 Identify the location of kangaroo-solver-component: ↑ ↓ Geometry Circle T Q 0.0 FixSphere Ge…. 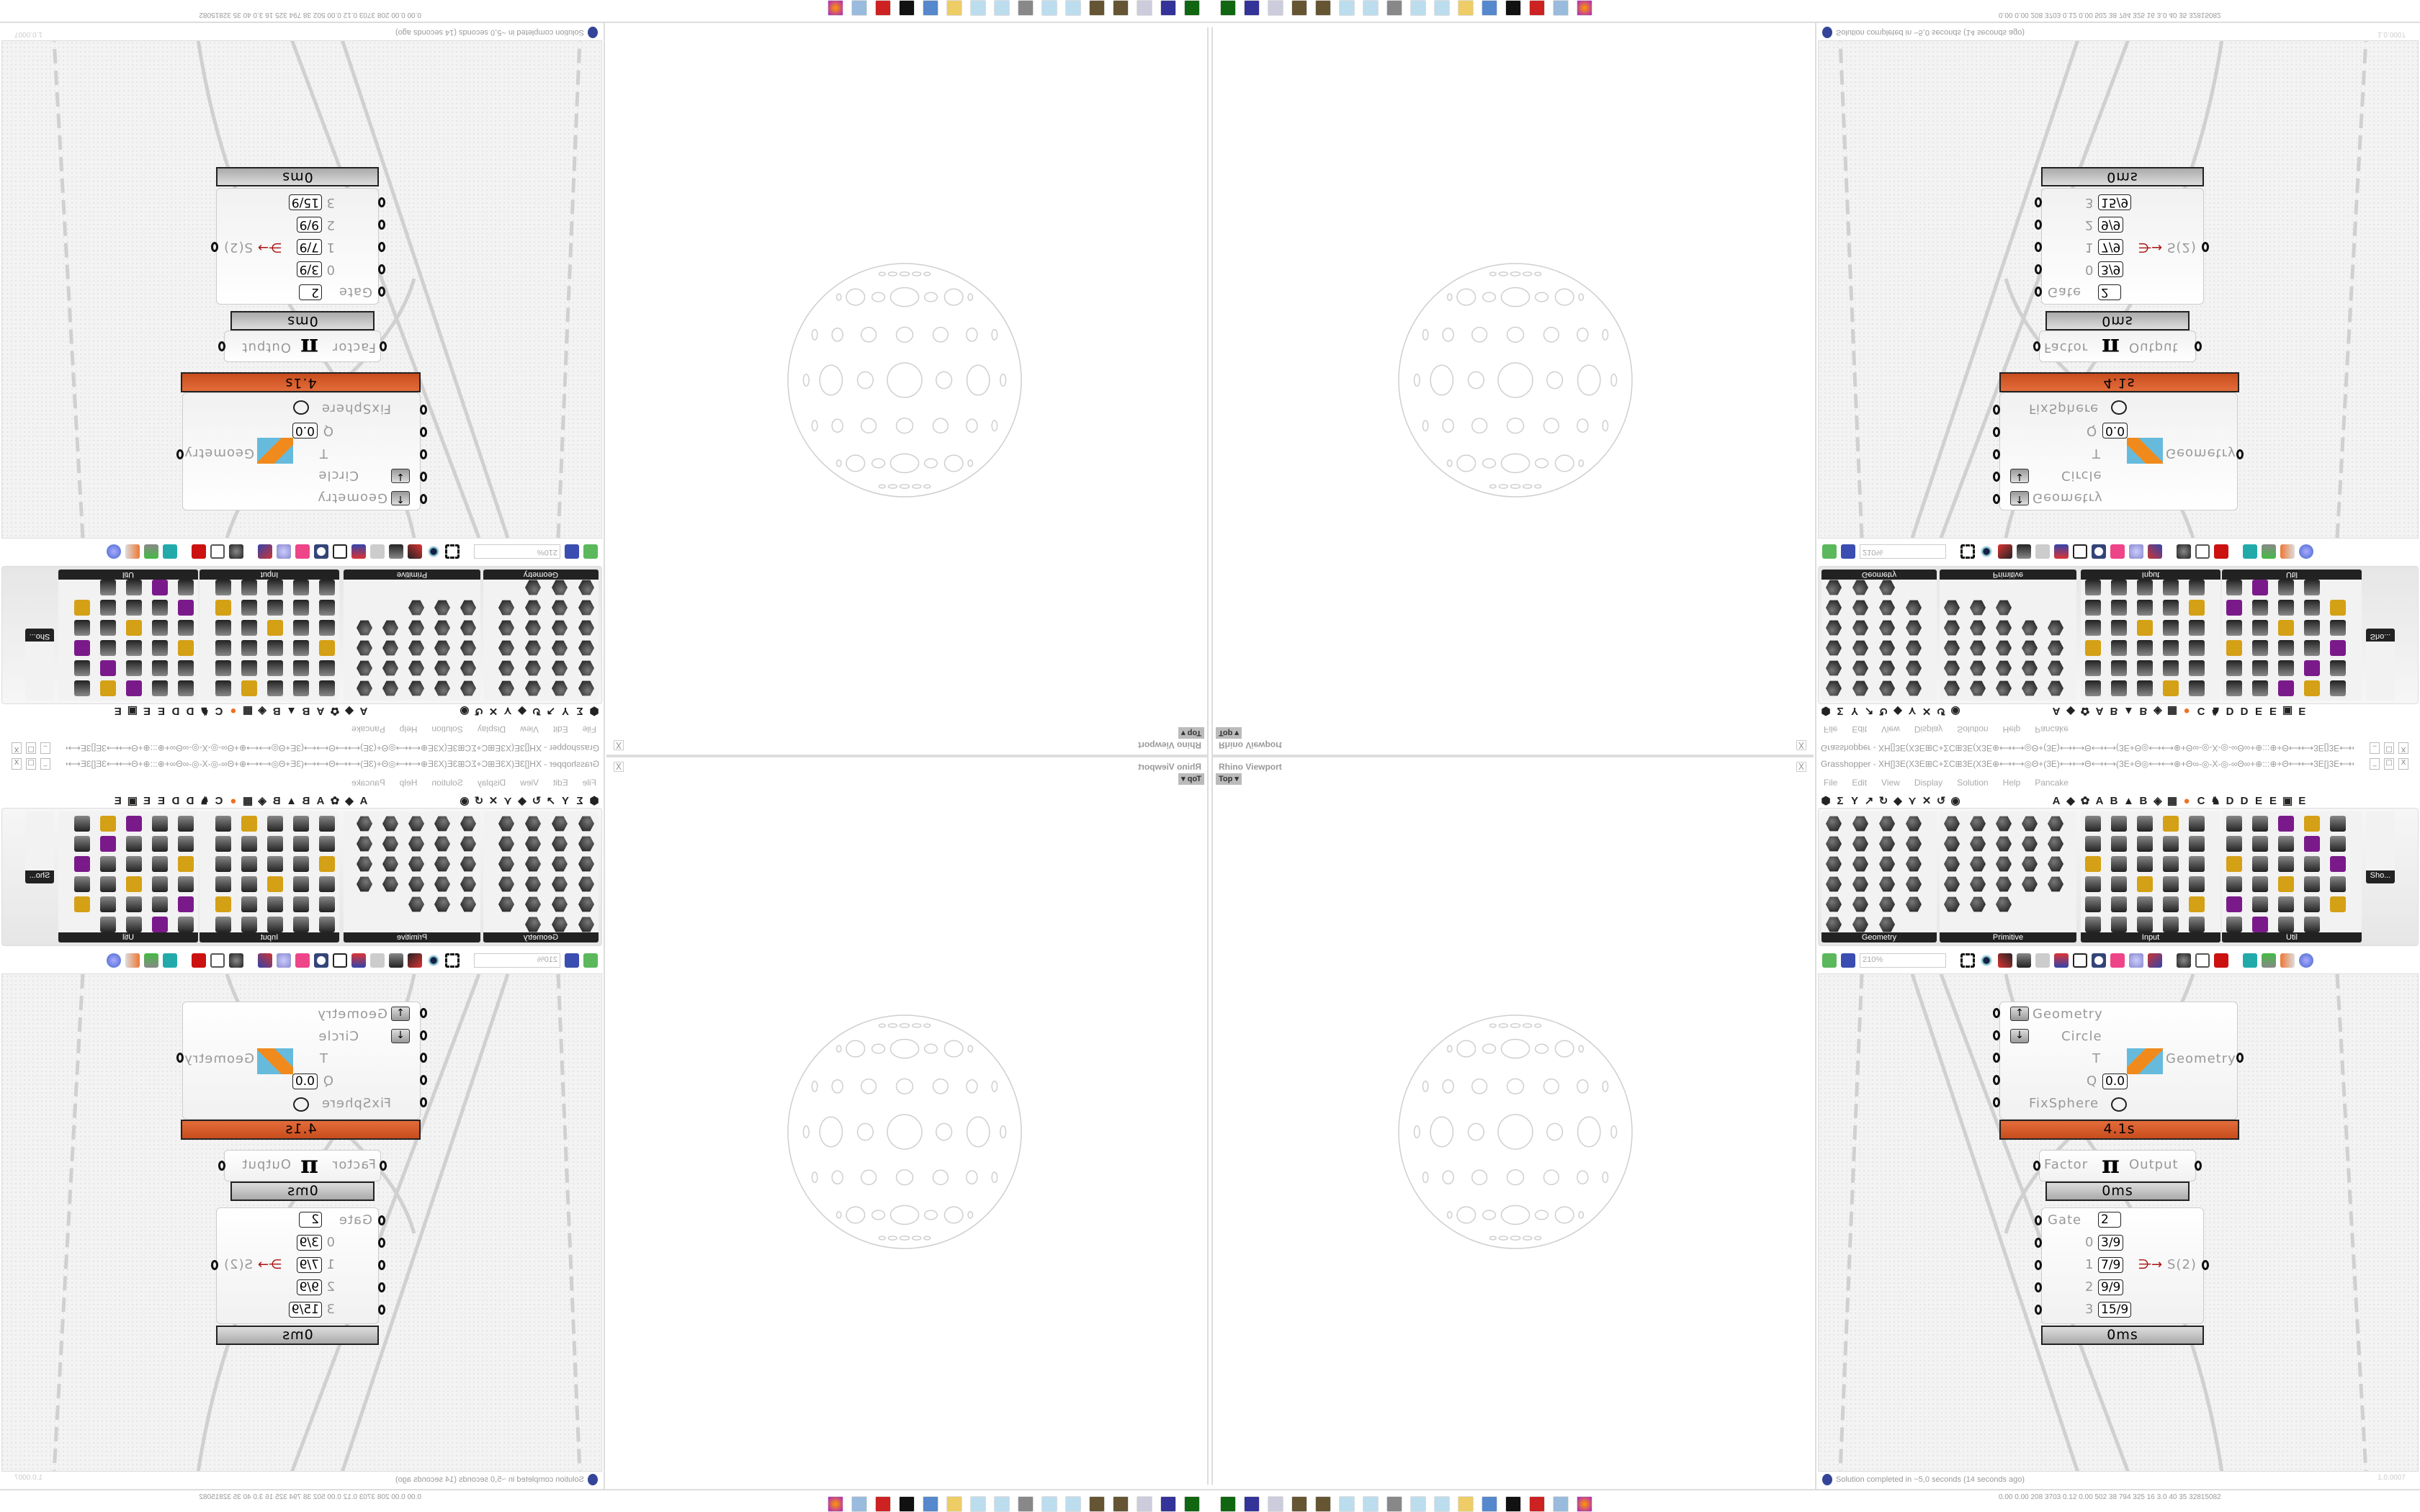
(2118, 451).